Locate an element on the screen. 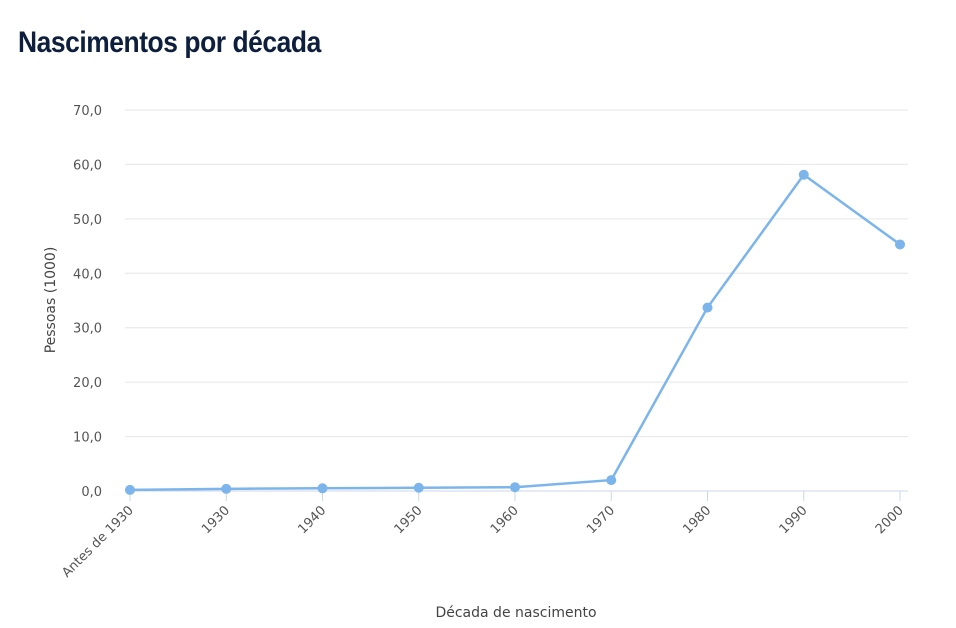 The image size is (956, 628). y-tick-label: 50,0 is located at coordinates (87, 220).